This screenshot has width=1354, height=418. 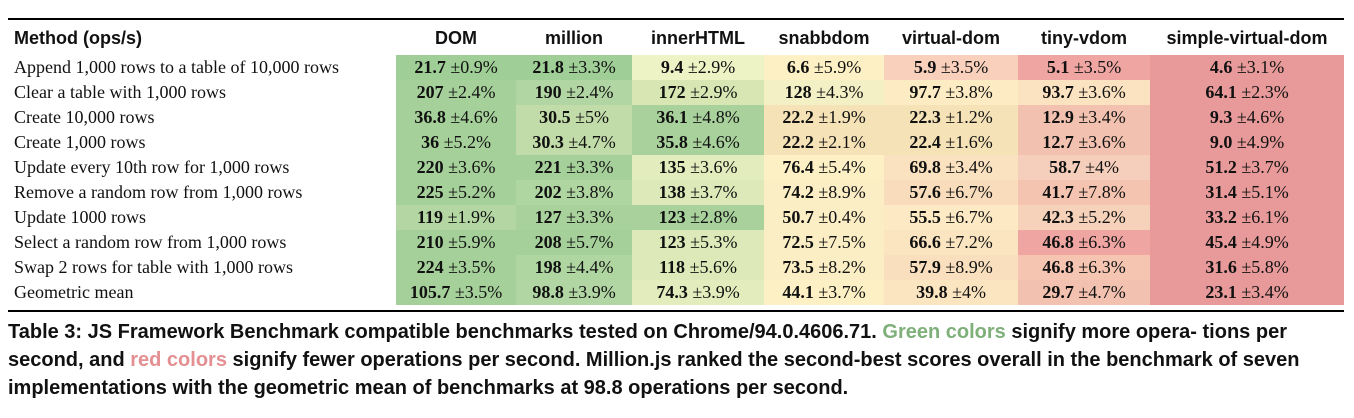 I want to click on table-cell: 58.7 ±4%, so click(x=1084, y=167).